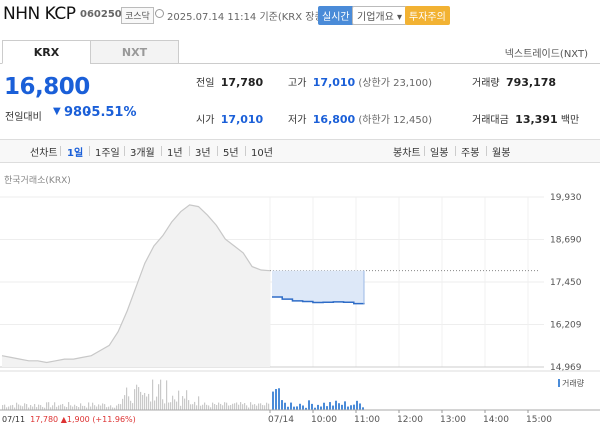  I want to click on y-tick-label: 18,690, so click(566, 241).